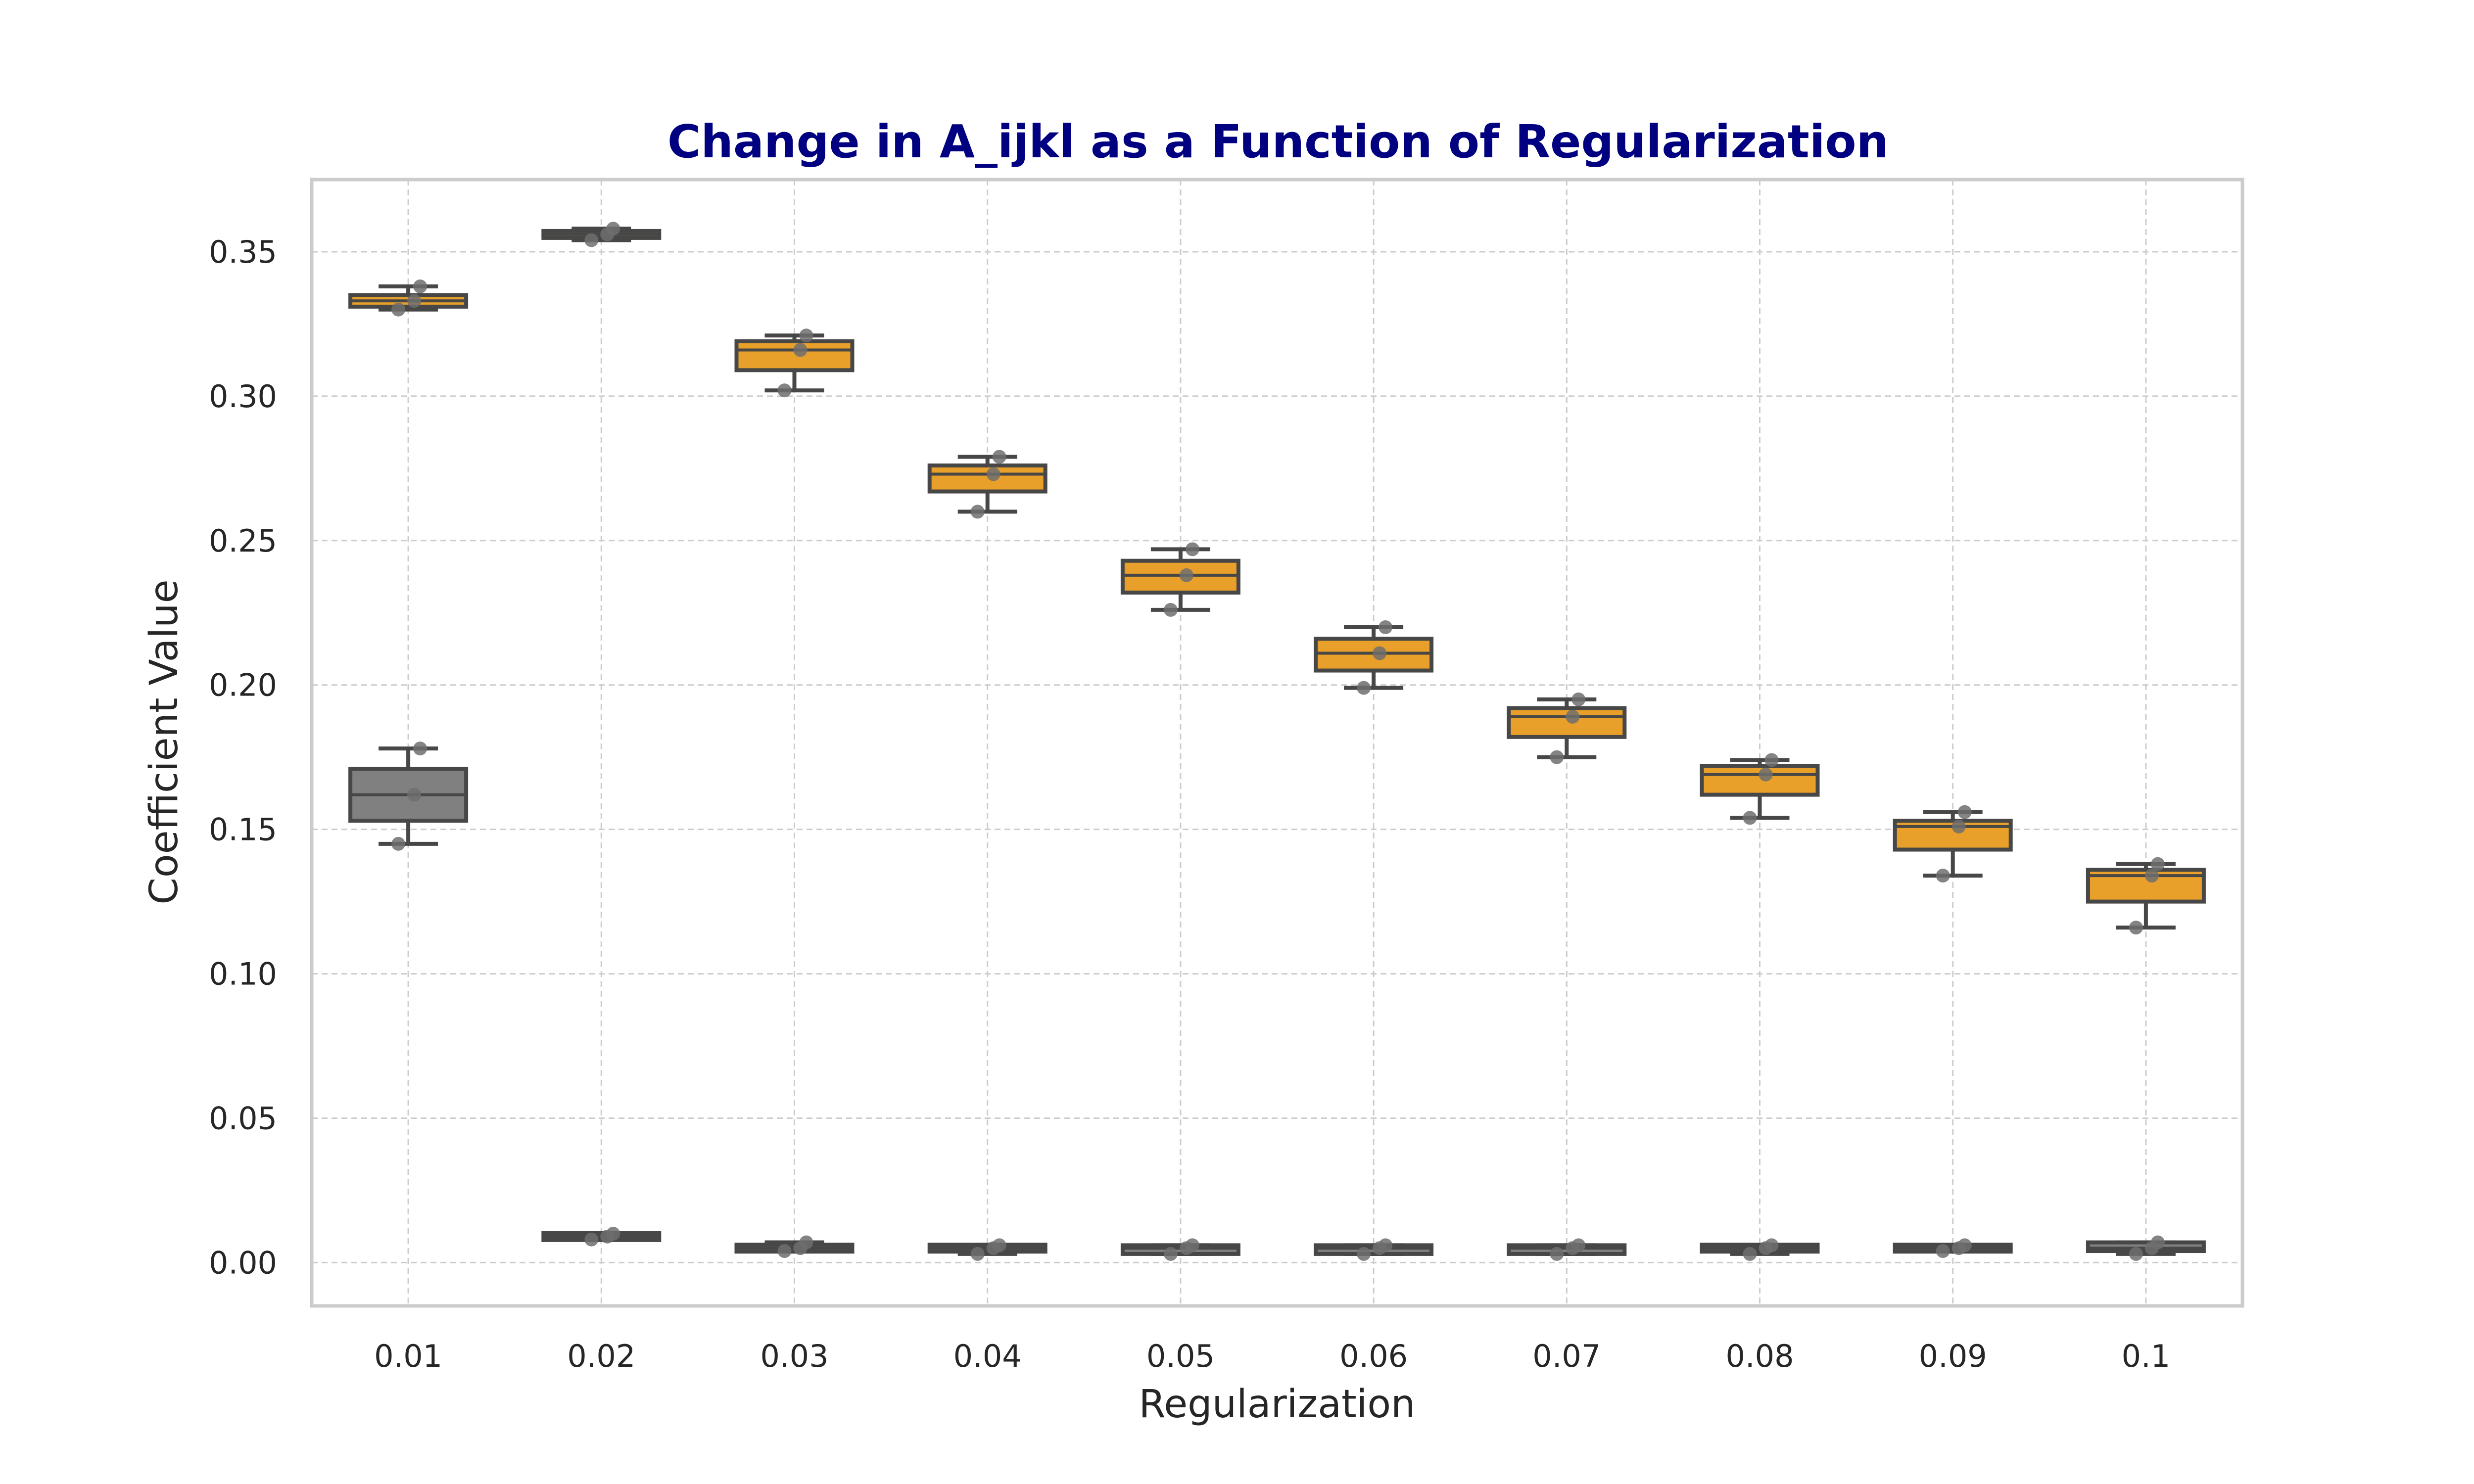  What do you see at coordinates (408, 1356) in the screenshot?
I see `x-tick-label: 0.01` at bounding box center [408, 1356].